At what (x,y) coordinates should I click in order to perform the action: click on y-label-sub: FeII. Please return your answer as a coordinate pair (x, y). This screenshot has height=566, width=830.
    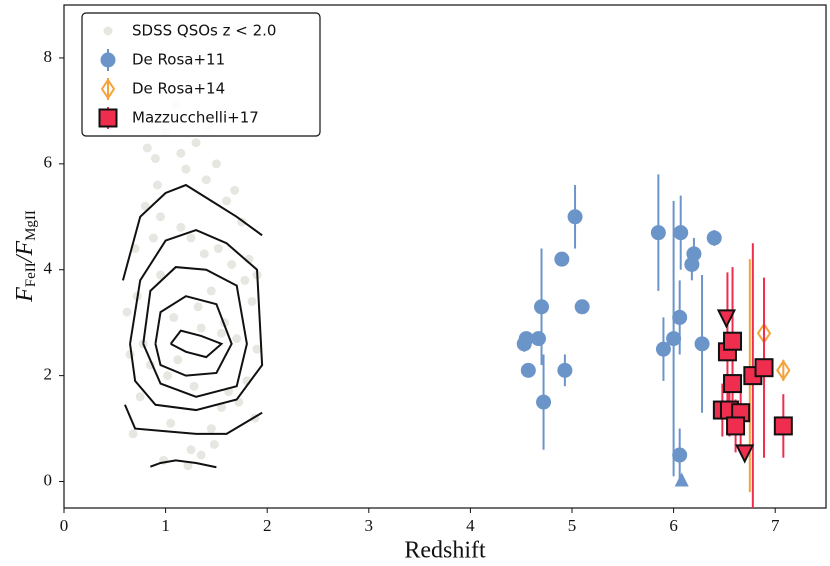
    Looking at the image, I should click on (31, 274).